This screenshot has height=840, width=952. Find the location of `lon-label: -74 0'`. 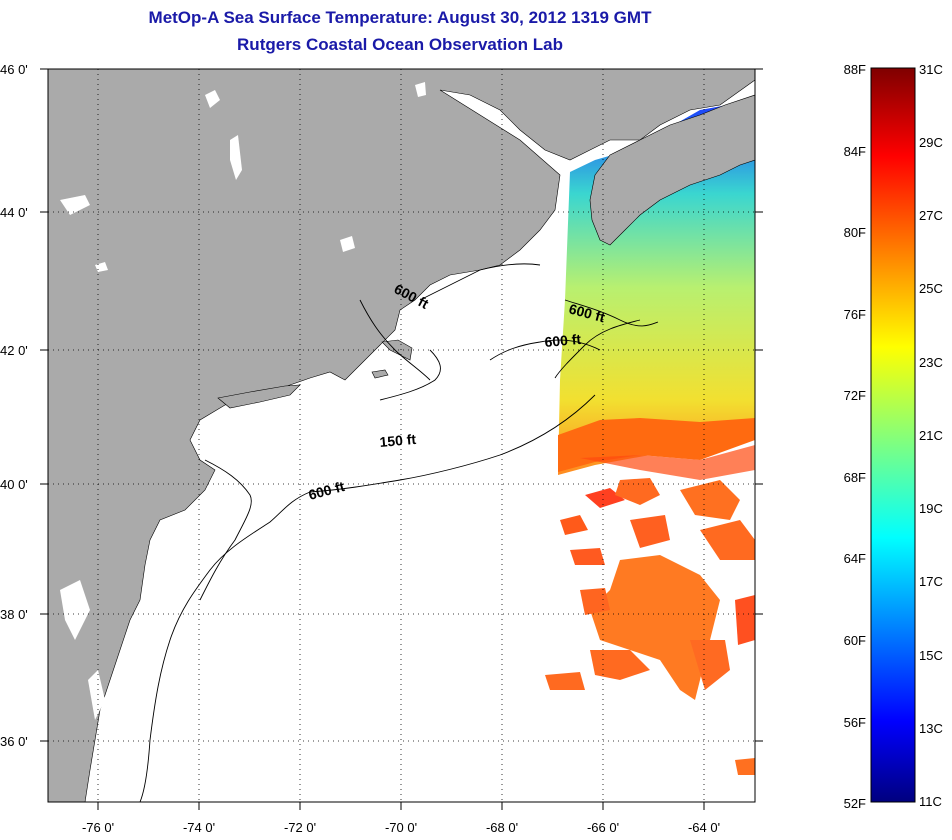

lon-label: -74 0' is located at coordinates (199, 827).